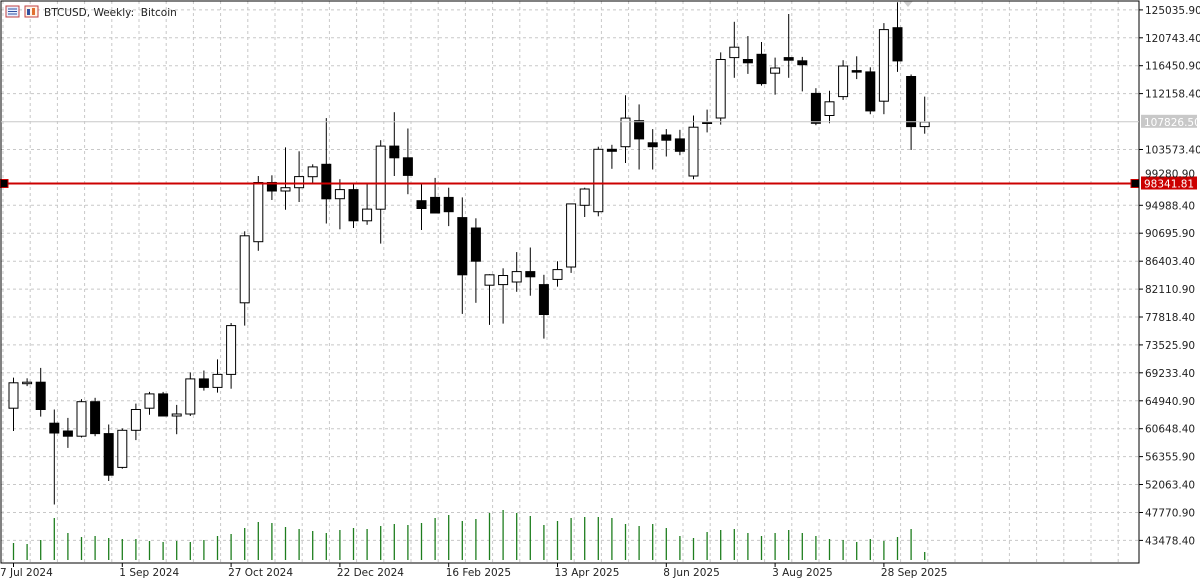 Image resolution: width=1200 pixels, height=582 pixels. What do you see at coordinates (908, 4) in the screenshot?
I see `shift-marker-icon` at bounding box center [908, 4].